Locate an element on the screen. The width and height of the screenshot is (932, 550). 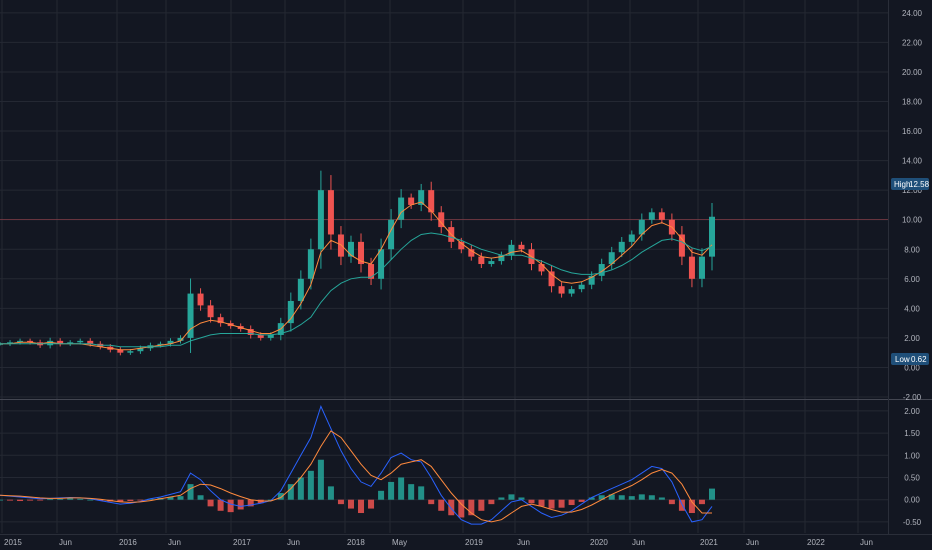
price-tick-label: 10.00 is located at coordinates (912, 220).